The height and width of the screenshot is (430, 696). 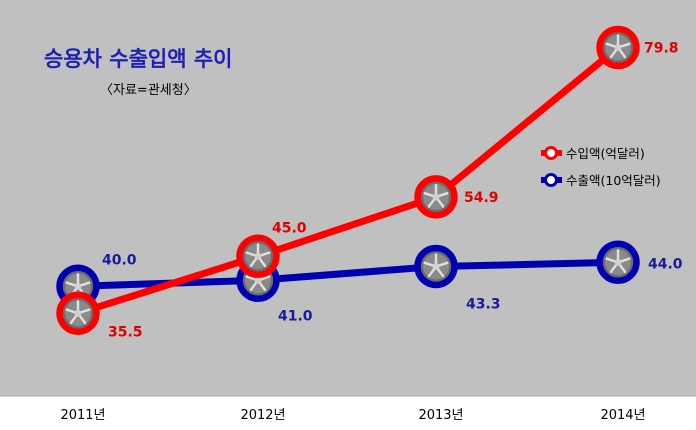 I want to click on legend-label-0: 수입액(억달러), so click(x=605, y=153).